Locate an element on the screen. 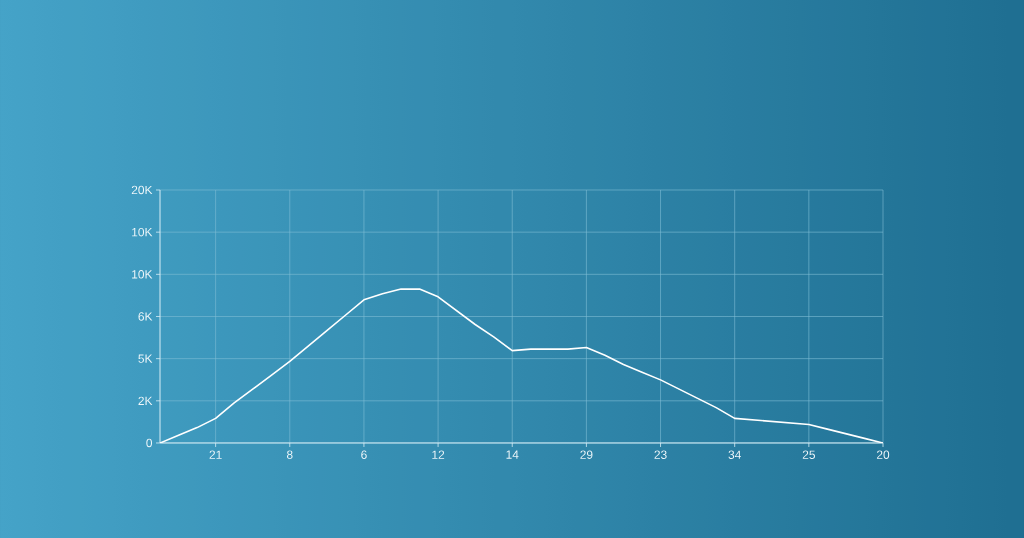 The width and height of the screenshot is (1024, 538). x-tick-label: 34 is located at coordinates (734, 454).